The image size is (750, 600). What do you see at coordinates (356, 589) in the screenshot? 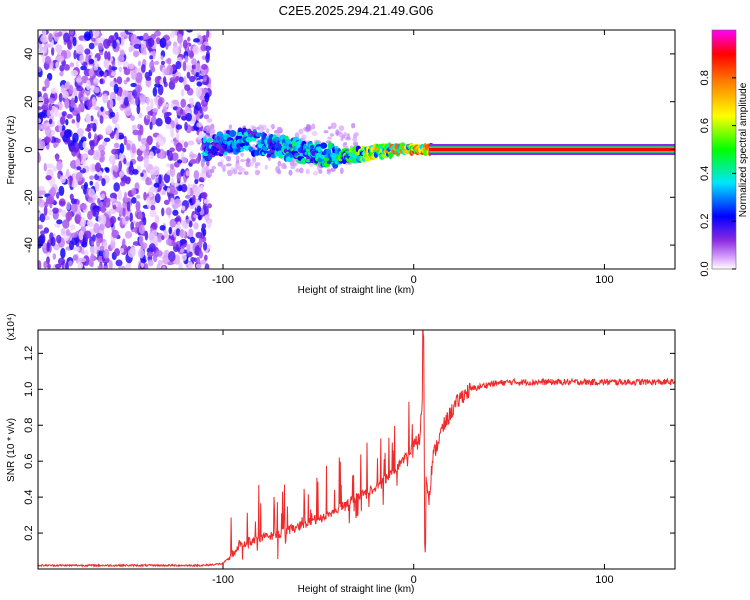
I see `snr-xlabel: Height of straight line (km)` at bounding box center [356, 589].